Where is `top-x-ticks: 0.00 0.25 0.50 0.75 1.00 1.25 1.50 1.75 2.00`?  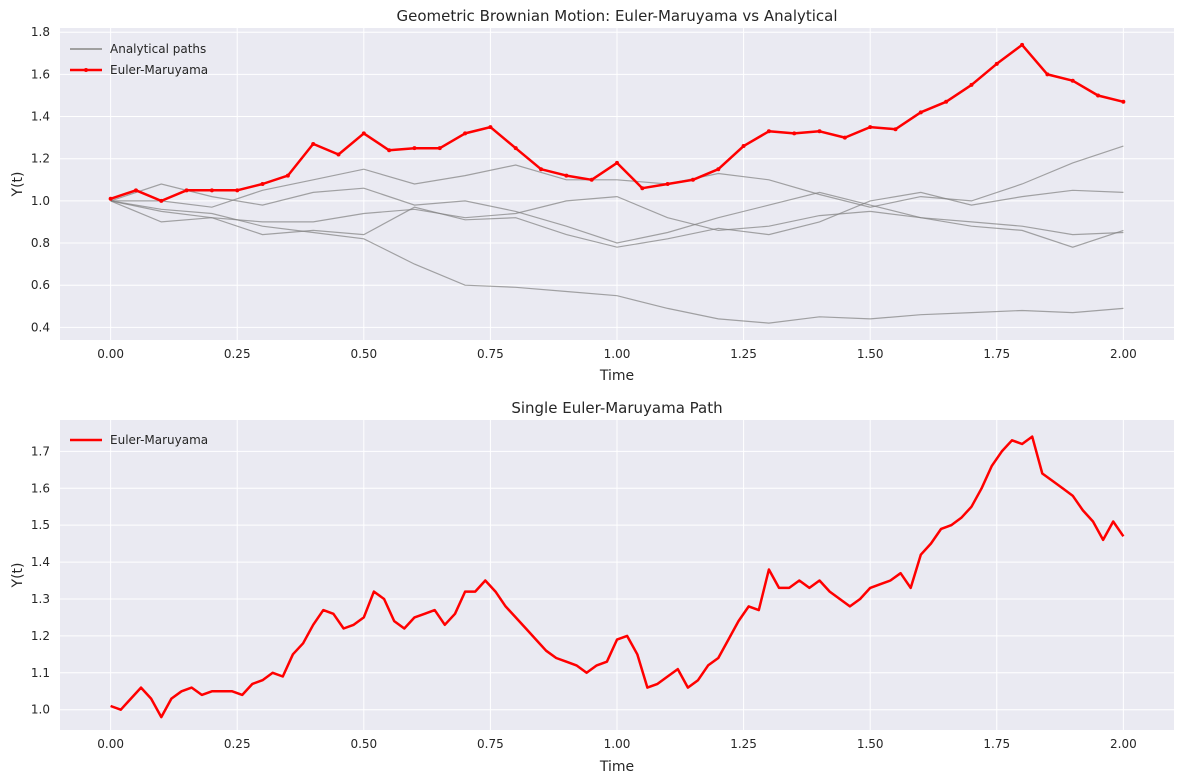 top-x-ticks: 0.00 0.25 0.50 0.75 1.00 1.25 1.50 1.75 2.00 is located at coordinates (616, 354).